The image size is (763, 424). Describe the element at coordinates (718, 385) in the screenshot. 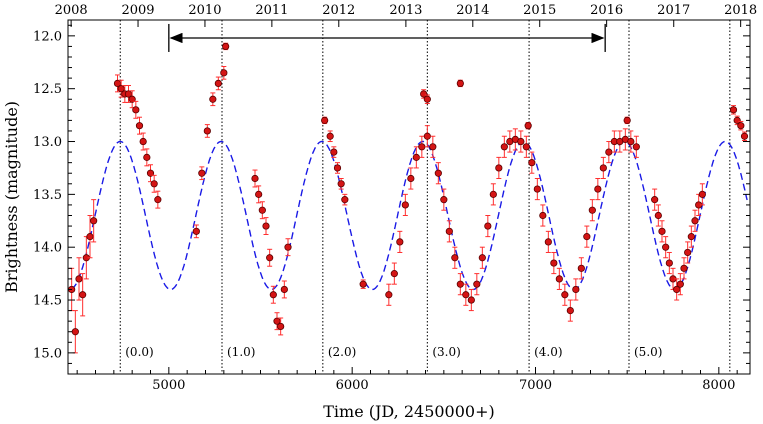

I see `x-tick-label: 8000` at that location.